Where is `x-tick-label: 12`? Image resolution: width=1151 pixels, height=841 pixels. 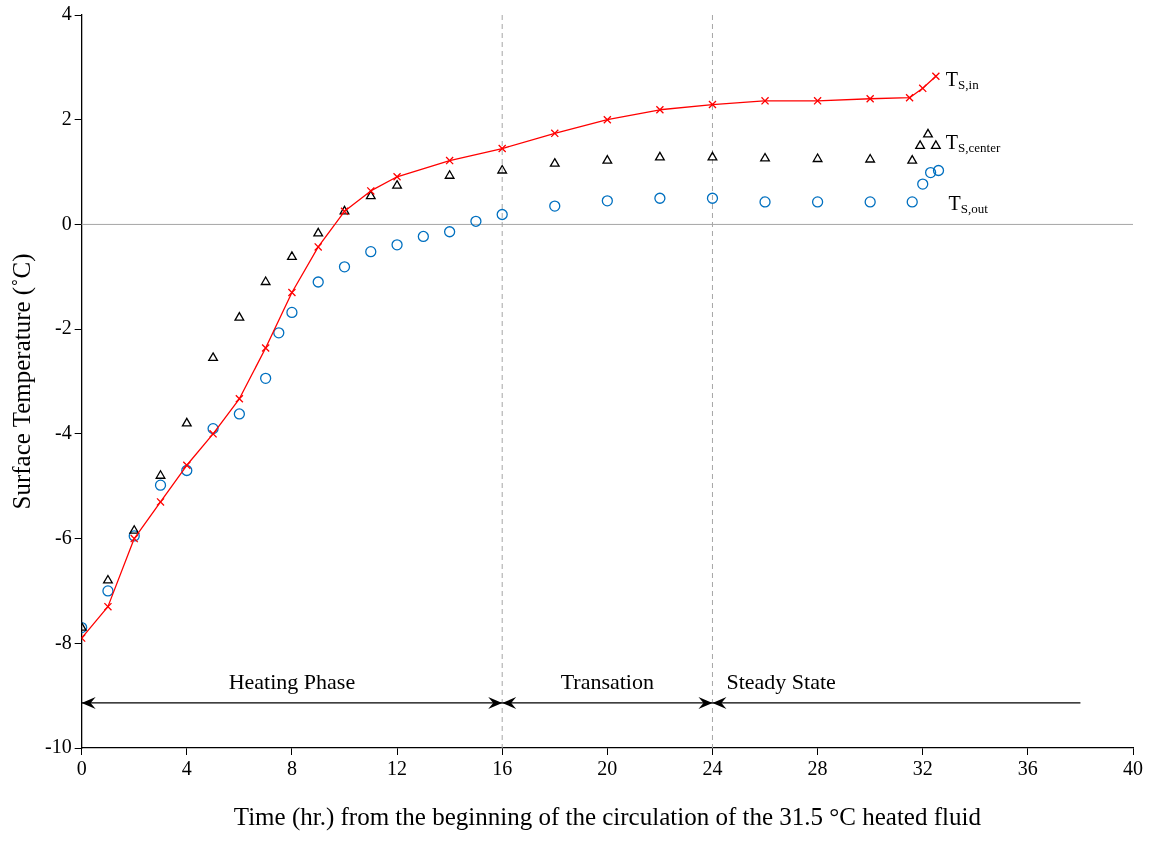 x-tick-label: 12 is located at coordinates (397, 768).